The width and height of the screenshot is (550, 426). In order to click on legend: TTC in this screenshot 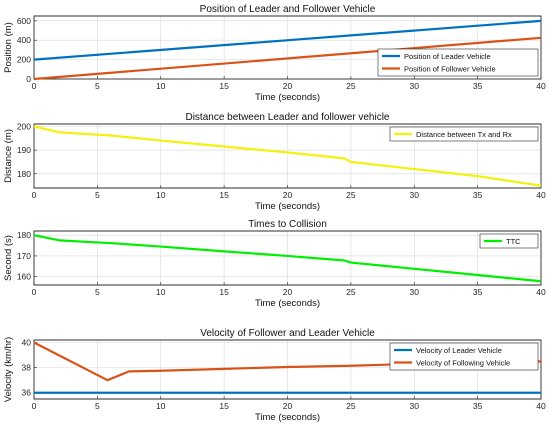, I will do `click(509, 241)`.